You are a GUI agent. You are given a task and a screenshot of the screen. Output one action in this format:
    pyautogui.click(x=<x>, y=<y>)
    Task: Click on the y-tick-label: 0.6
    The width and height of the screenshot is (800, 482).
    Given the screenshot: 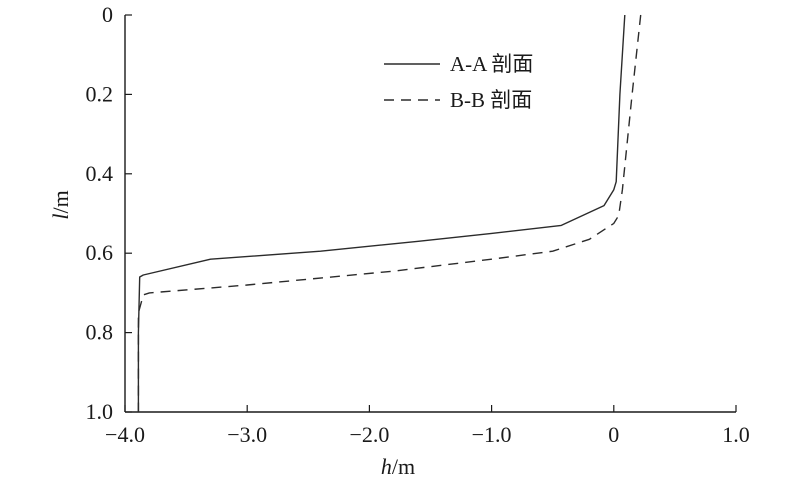 What is the action you would take?
    pyautogui.click(x=100, y=252)
    